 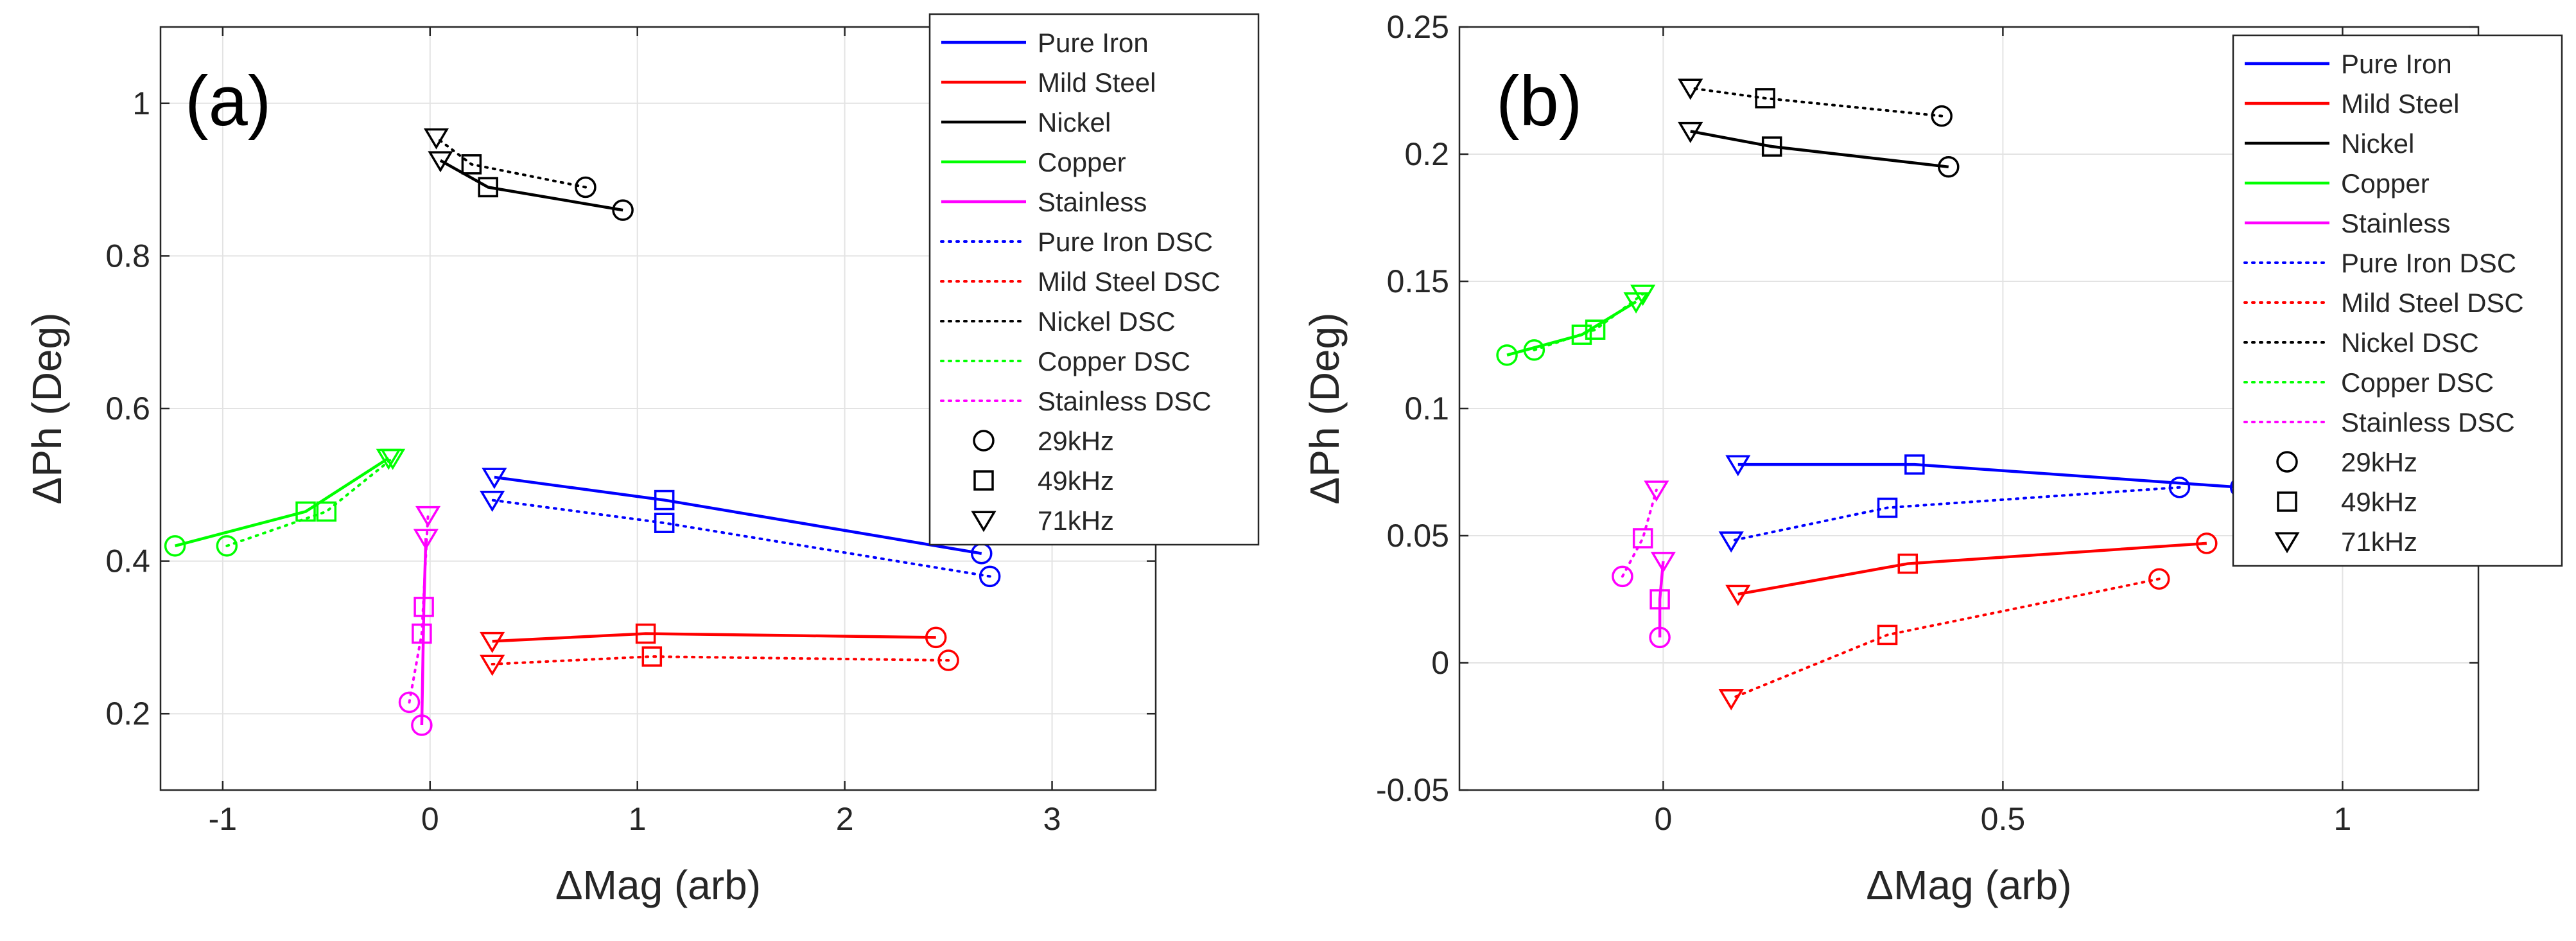 I want to click on series-mild-steel-dsc, so click(x=719, y=661).